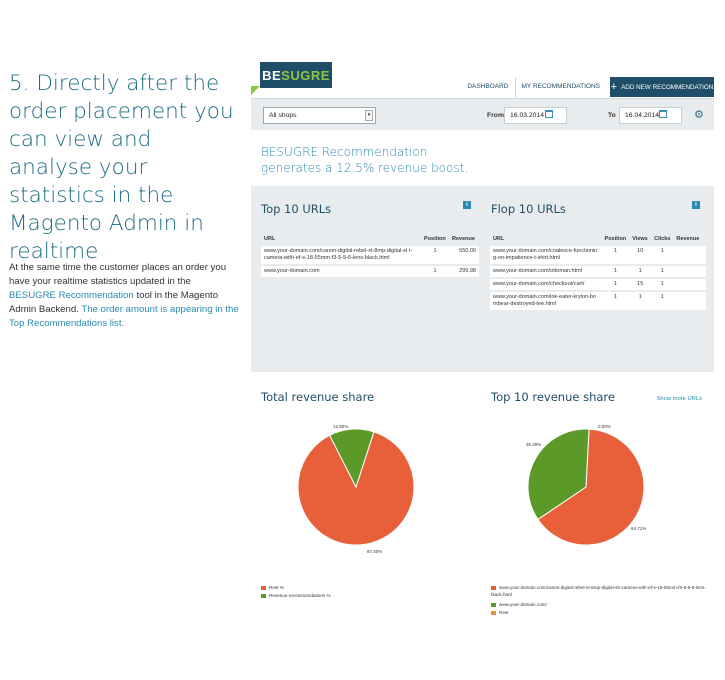  I want to click on revenue-cell: 550.00, so click(464, 256).